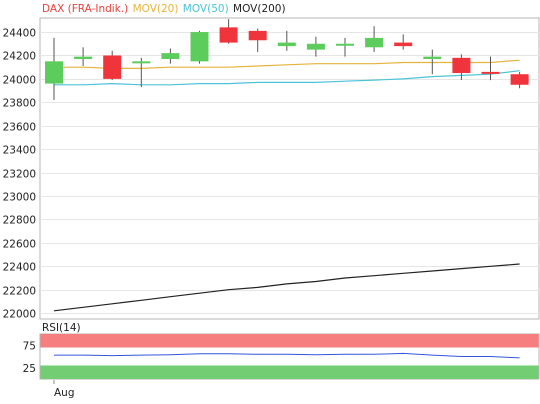 This screenshot has height=404, width=540. What do you see at coordinates (19, 245) in the screenshot?
I see `y-tick-label: 22600` at bounding box center [19, 245].